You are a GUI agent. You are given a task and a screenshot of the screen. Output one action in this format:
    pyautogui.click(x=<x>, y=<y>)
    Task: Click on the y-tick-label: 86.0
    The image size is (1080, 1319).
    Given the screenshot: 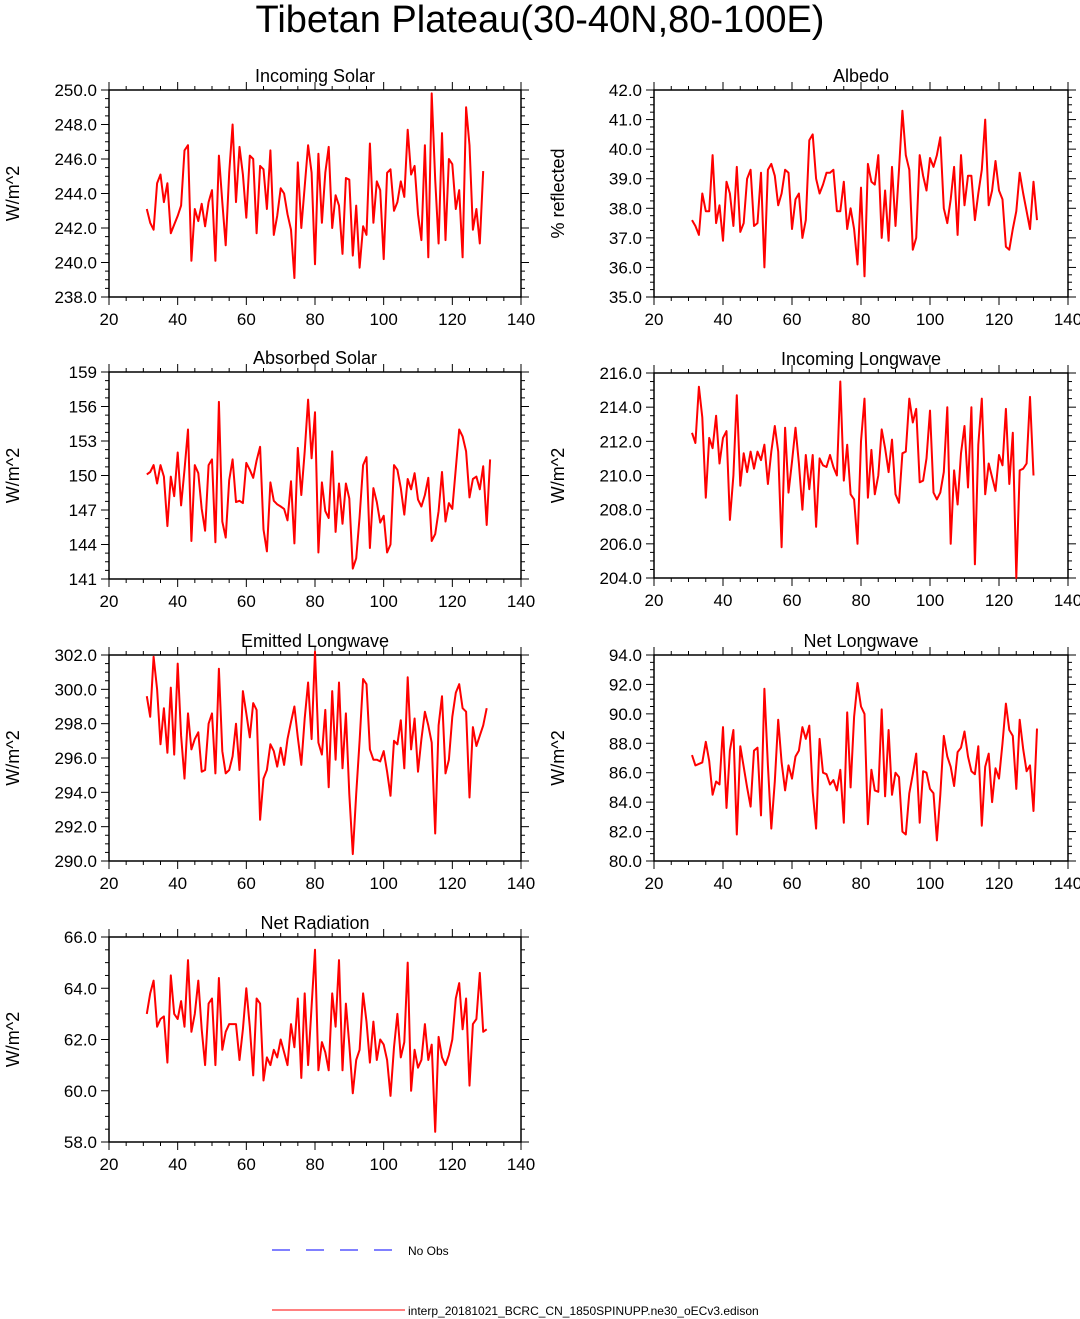 What is the action you would take?
    pyautogui.click(x=625, y=773)
    